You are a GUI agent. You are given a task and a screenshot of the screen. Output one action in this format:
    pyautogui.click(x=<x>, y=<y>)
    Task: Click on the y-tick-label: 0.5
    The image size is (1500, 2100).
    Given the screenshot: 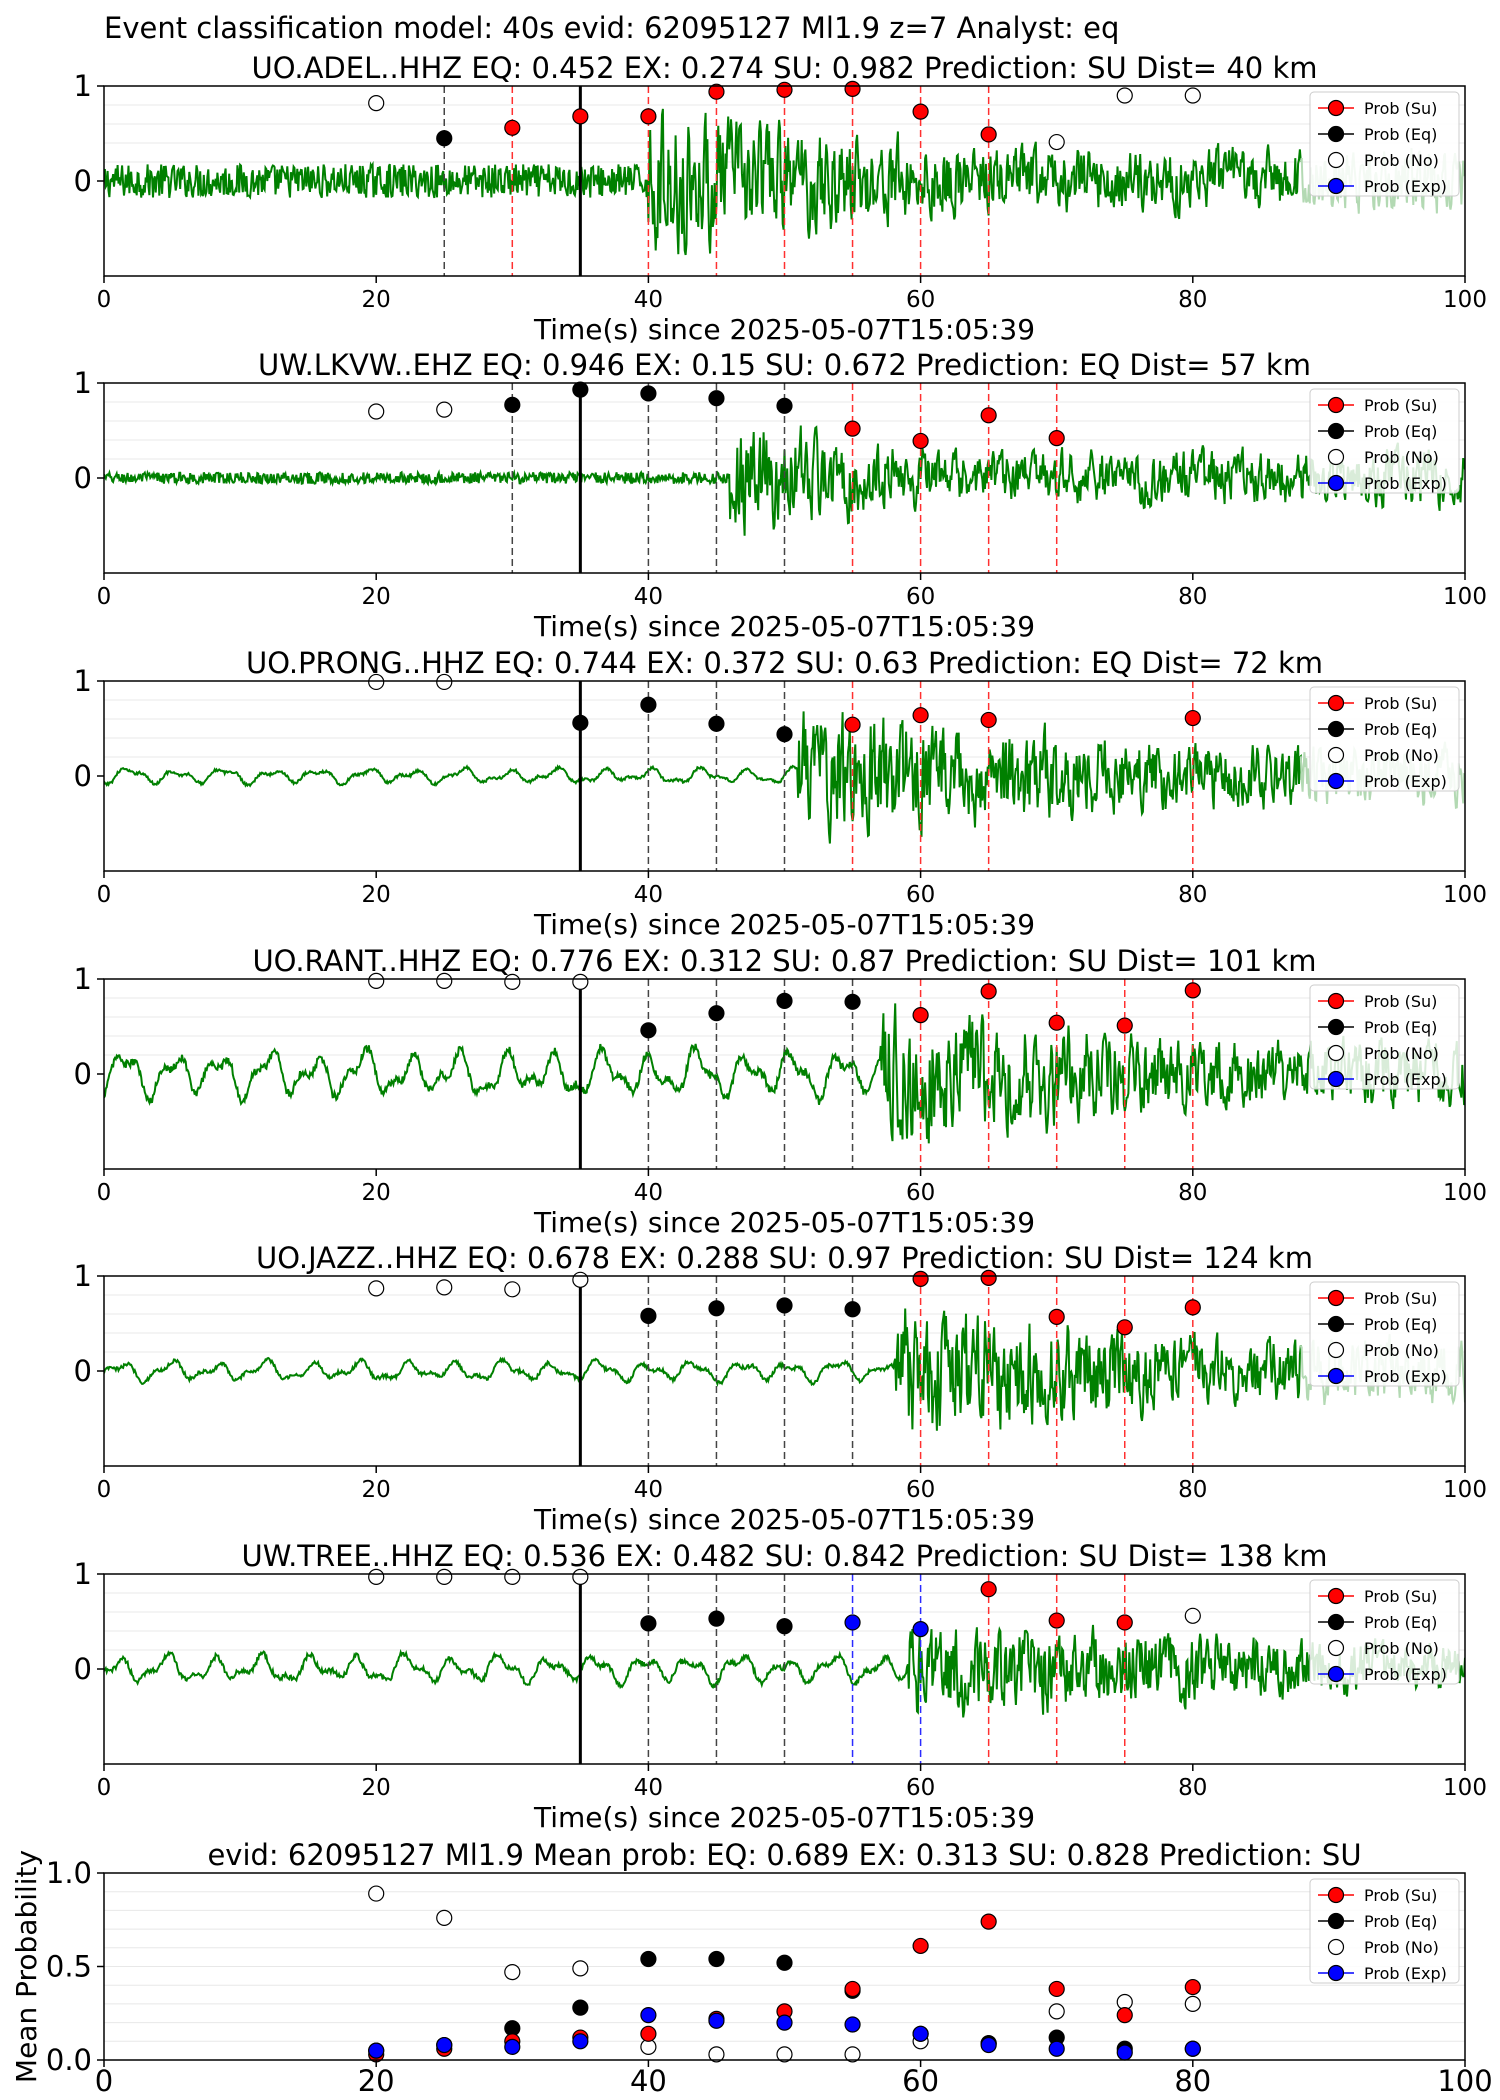 What is the action you would take?
    pyautogui.click(x=69, y=1967)
    